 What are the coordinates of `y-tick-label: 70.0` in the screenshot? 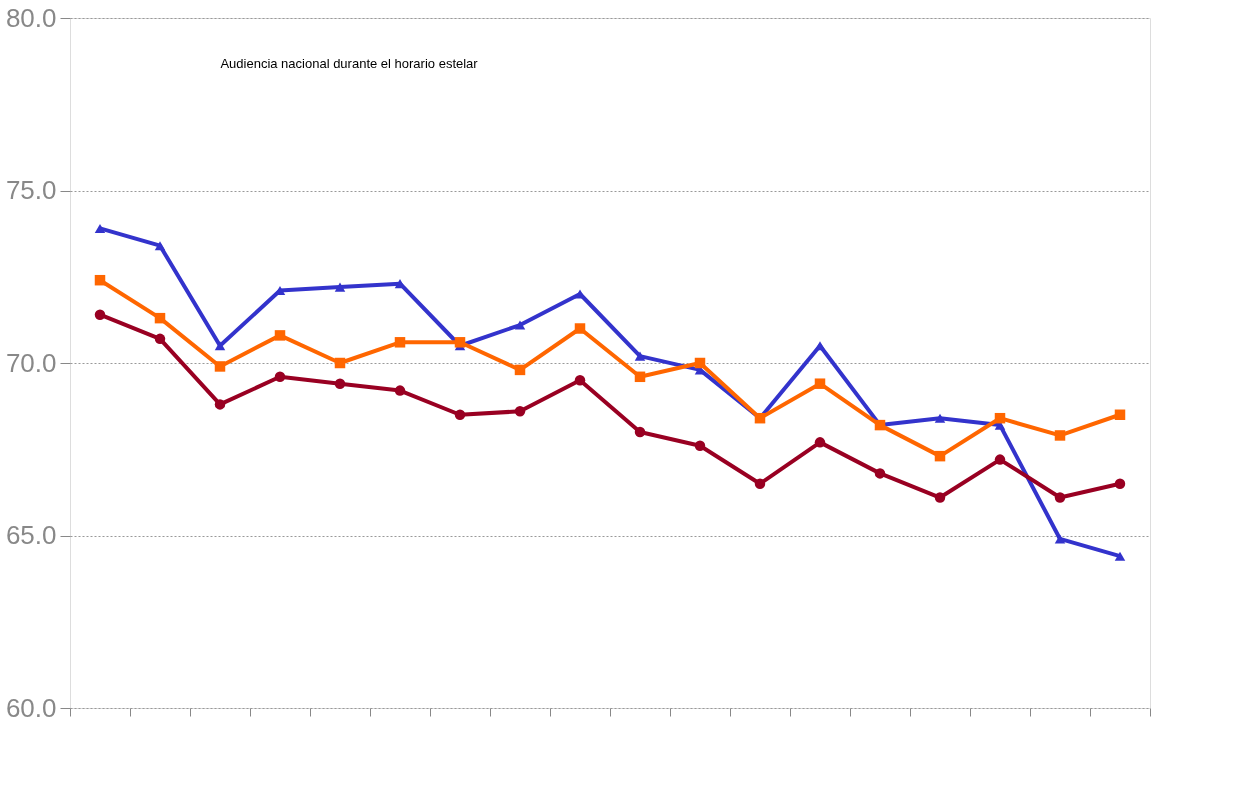 It's located at (31, 362).